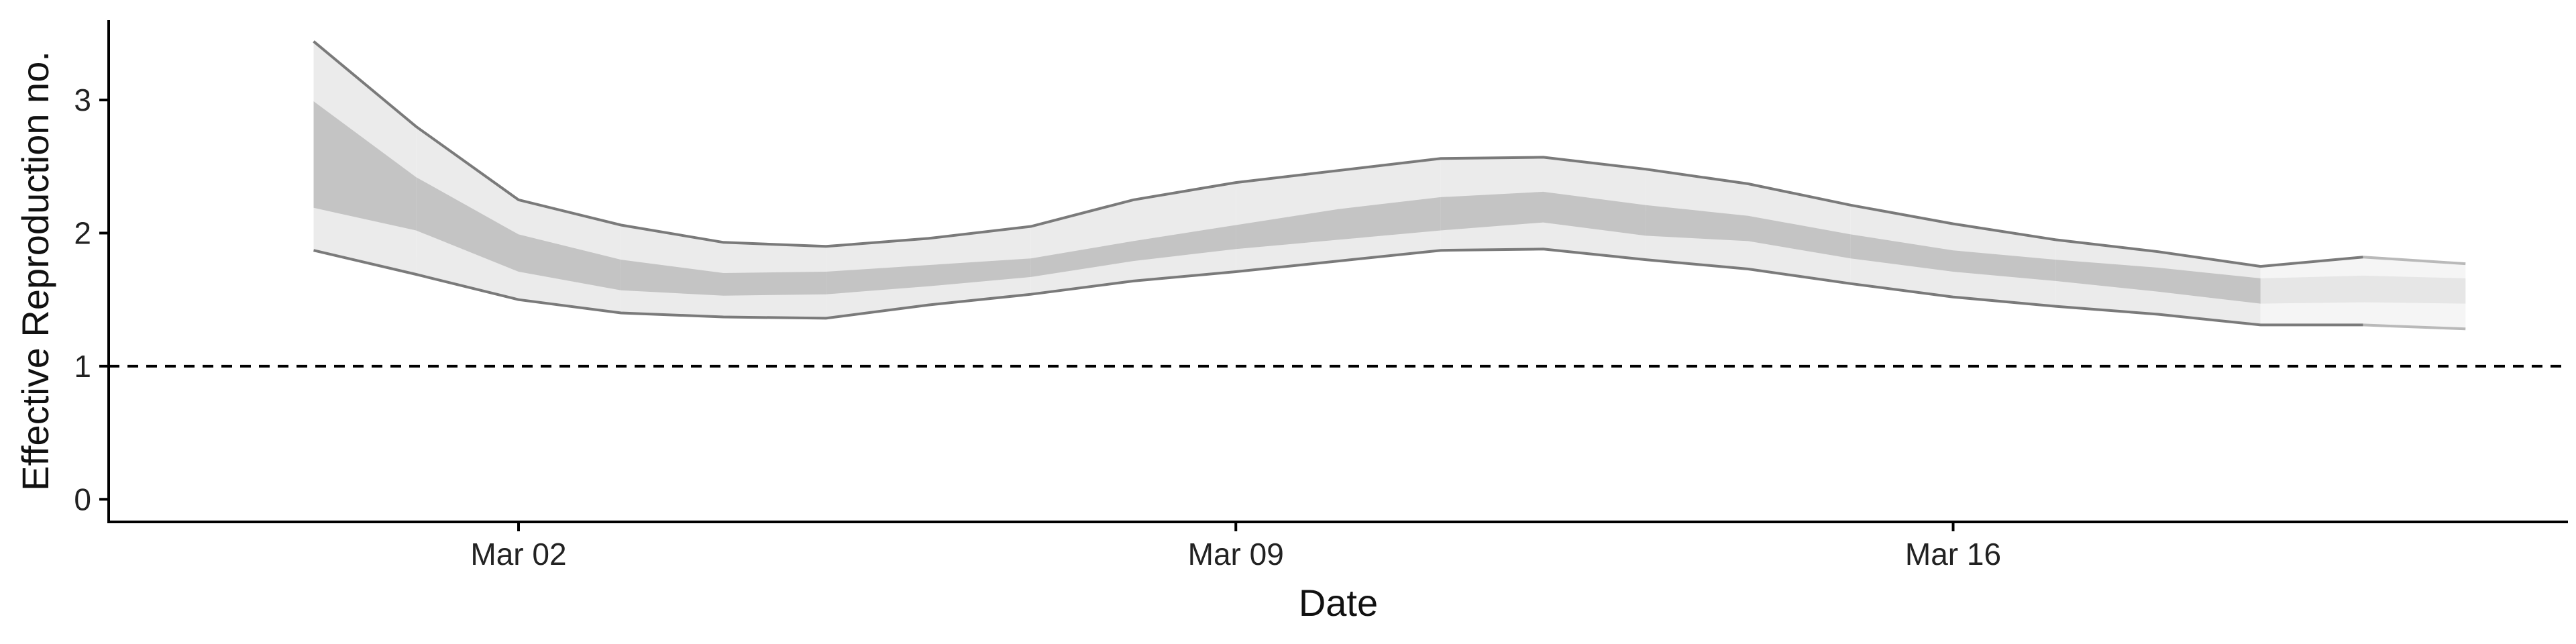 The width and height of the screenshot is (2576, 644). I want to click on x-axis-title: Date, so click(1338, 603).